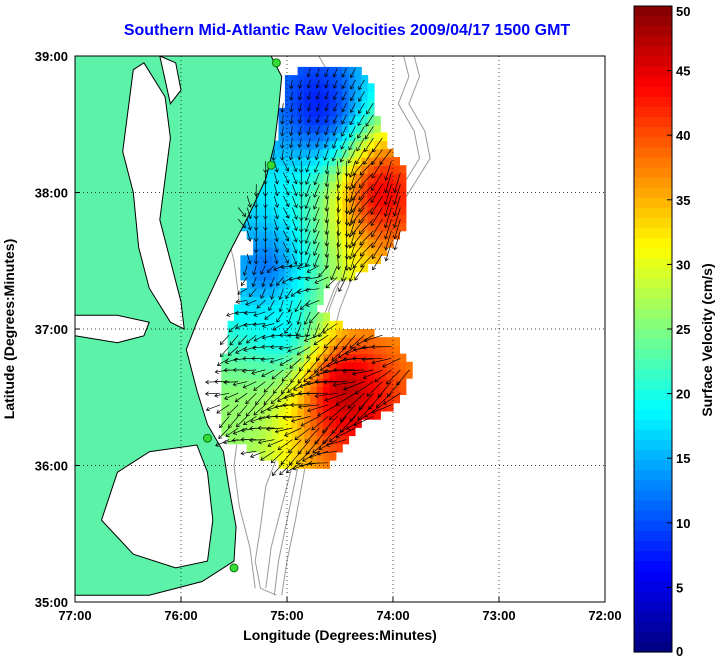  Describe the element at coordinates (242, 315) in the screenshot. I see `radar-stations` at that location.